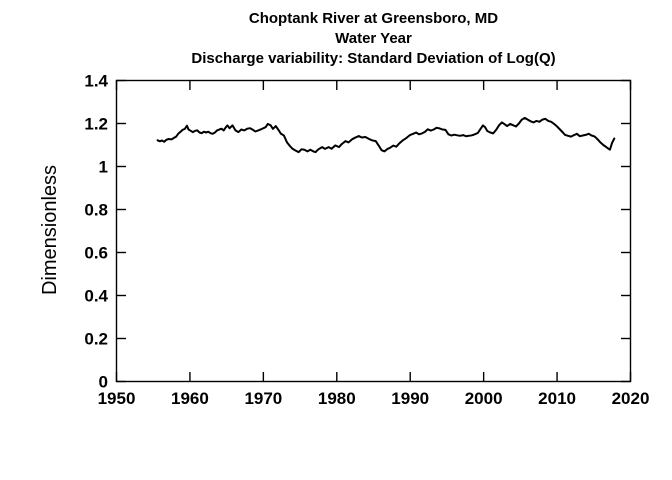 The width and height of the screenshot is (672, 480). Describe the element at coordinates (96, 296) in the screenshot. I see `y-tick-label: 0.4` at that location.